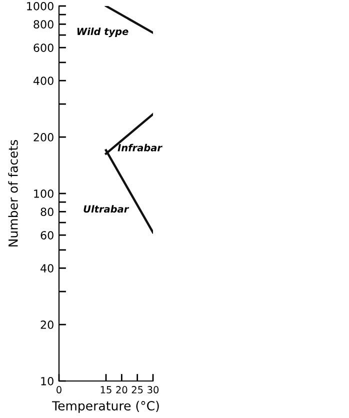  I want to click on y-tick-label: 20, so click(47, 324).